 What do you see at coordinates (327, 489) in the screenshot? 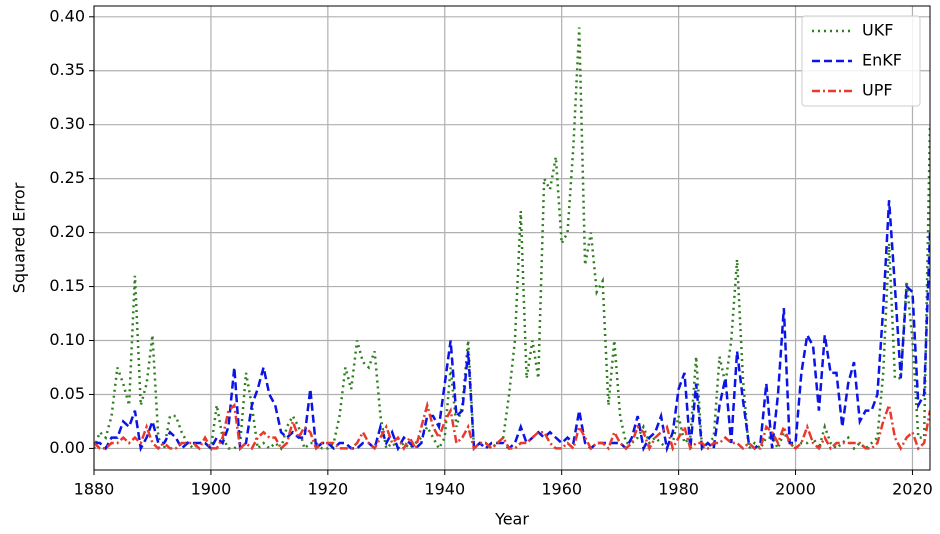
I see `x-tick-label: 1920` at bounding box center [327, 489].